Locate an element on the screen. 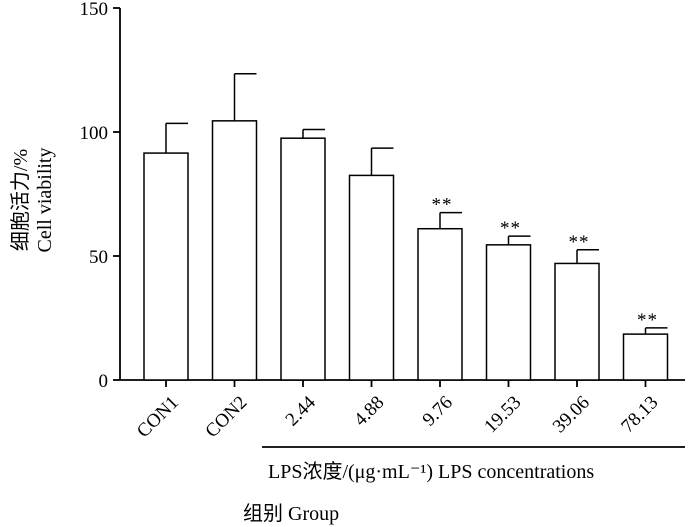 Image resolution: width=700 pixels, height=527 pixels. y-tick-label: 50 is located at coordinates (98, 257).